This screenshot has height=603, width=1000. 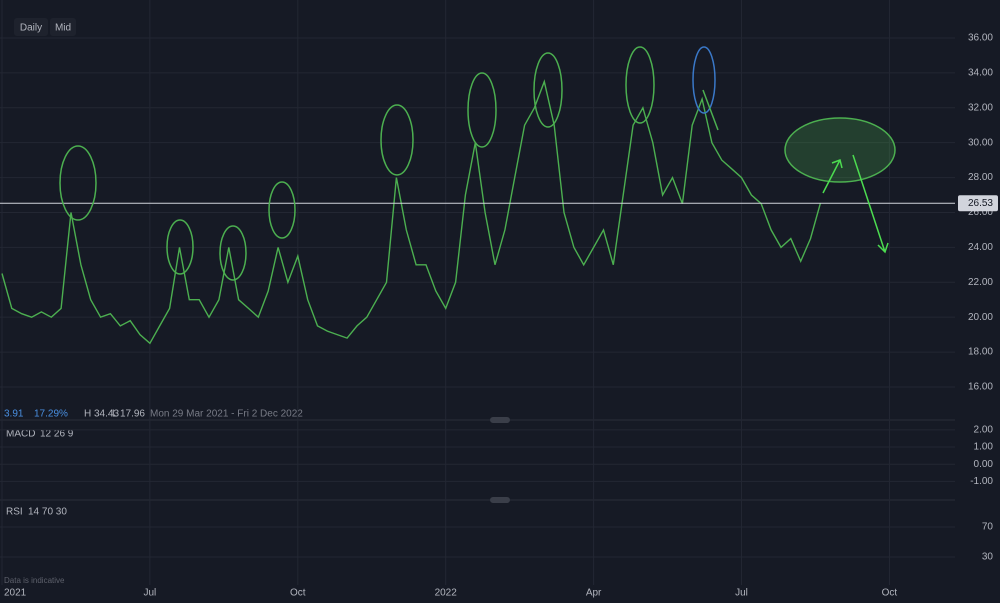 What do you see at coordinates (984, 430) in the screenshot?
I see `y-tick-label: 2.00` at bounding box center [984, 430].